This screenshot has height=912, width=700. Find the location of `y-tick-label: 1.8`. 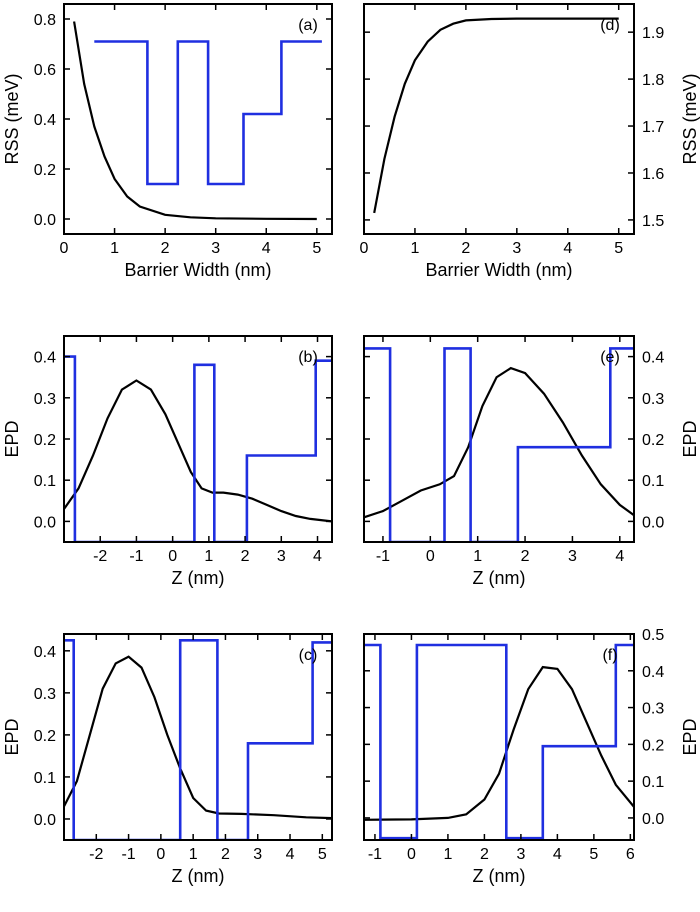

y-tick-label: 1.8 is located at coordinates (653, 80).